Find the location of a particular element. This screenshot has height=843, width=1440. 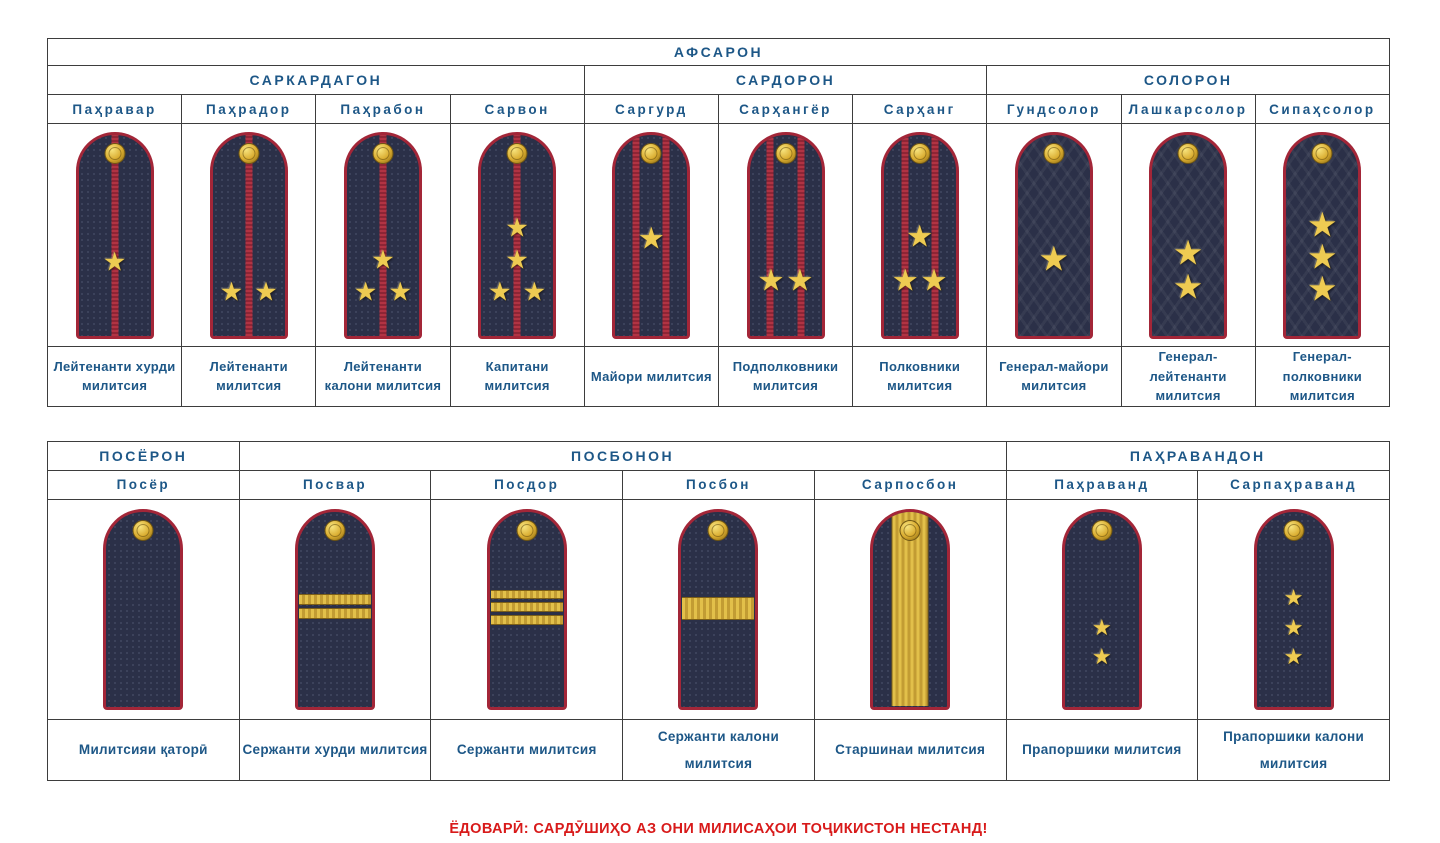

rank-label-cell: Прапоршики калони милитсия is located at coordinates (1293, 749).